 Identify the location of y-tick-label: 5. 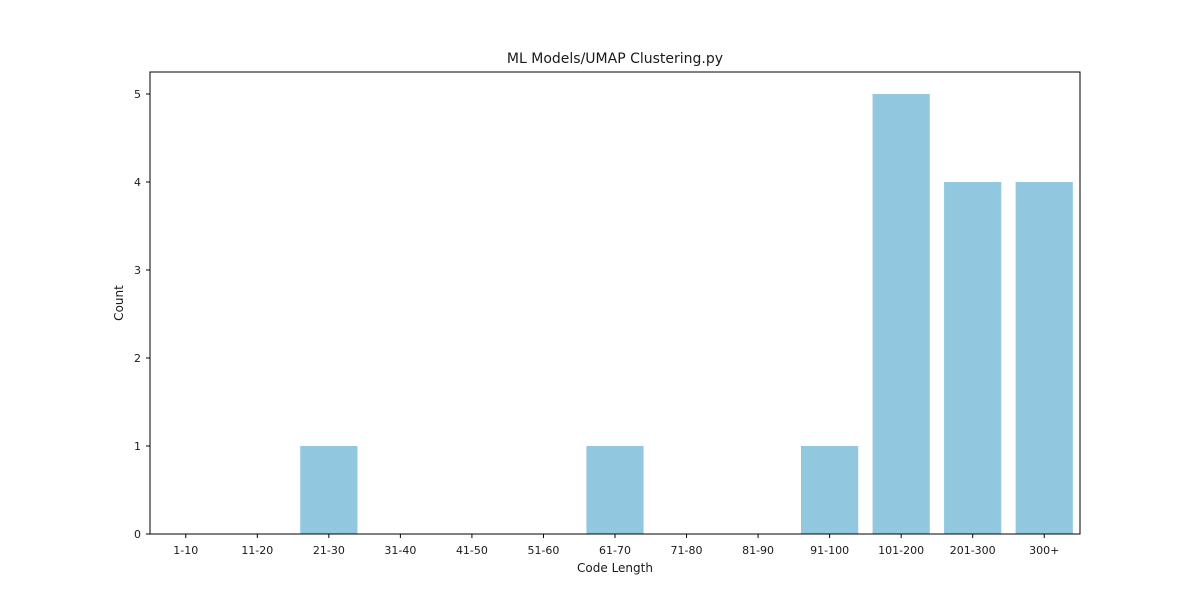
(137, 94).